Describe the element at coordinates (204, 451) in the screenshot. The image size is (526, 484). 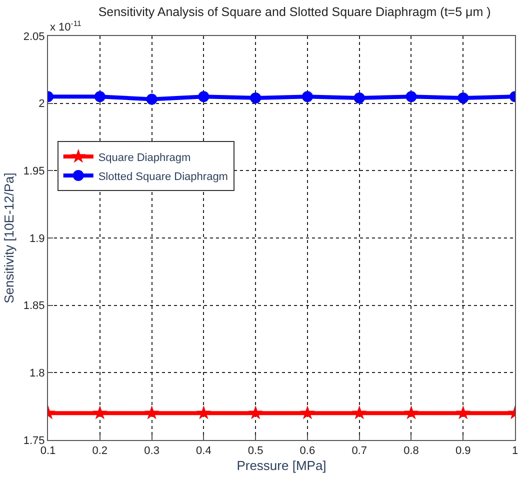
I see `x-tick-label: 0.4` at that location.